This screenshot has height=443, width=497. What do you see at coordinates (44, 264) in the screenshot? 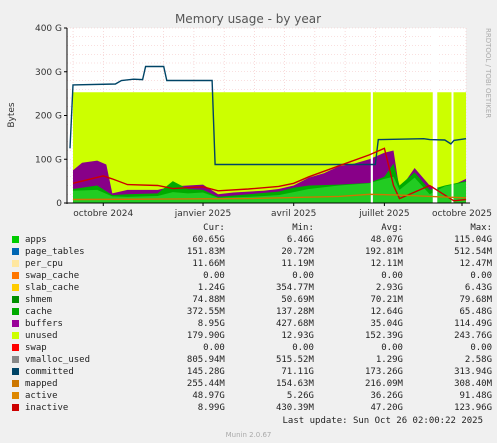
I see `legend-name: per_cpu` at bounding box center [44, 264].